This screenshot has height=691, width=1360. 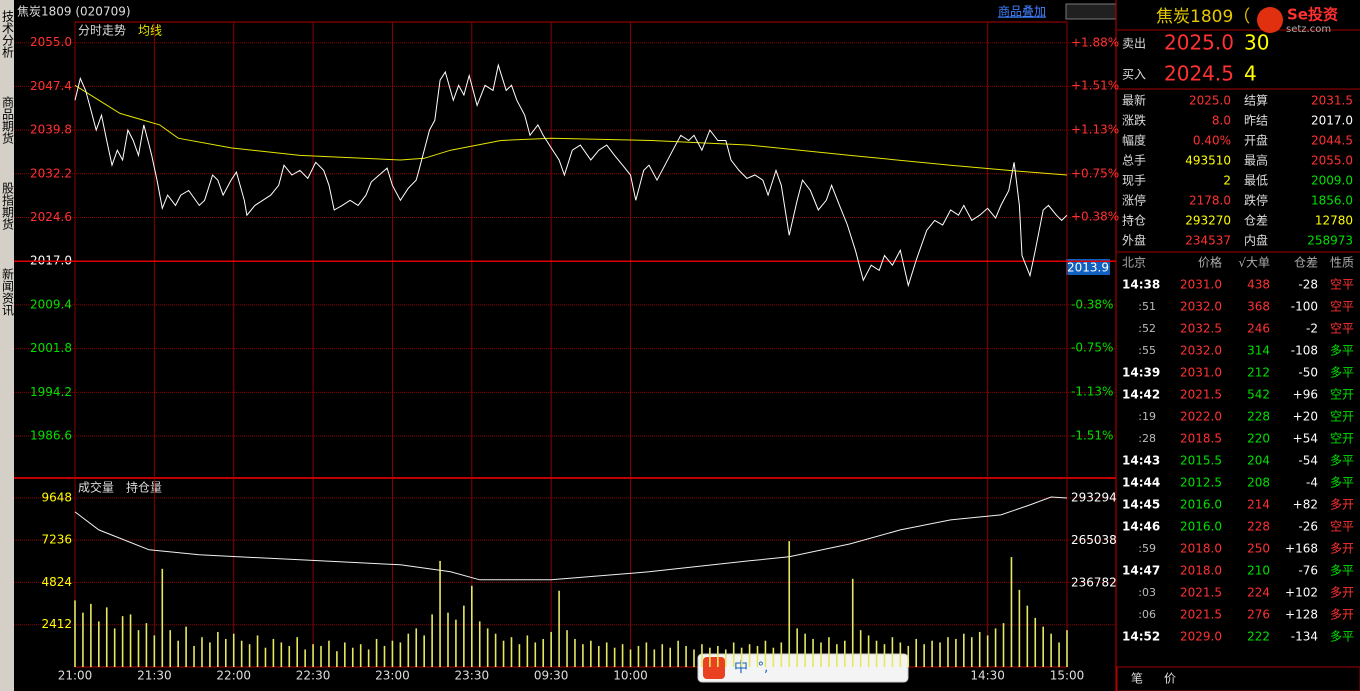 I want to click on ime-mode: 中, so click(x=741, y=668).